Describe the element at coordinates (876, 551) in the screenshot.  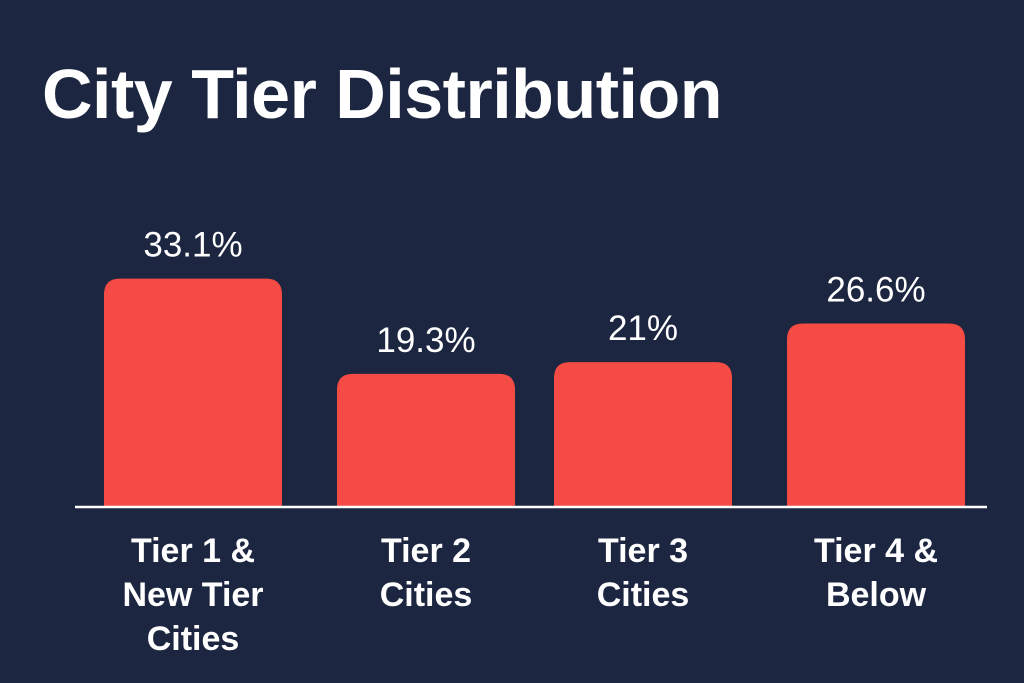
I see `category-label-line: Tier 4 &` at that location.